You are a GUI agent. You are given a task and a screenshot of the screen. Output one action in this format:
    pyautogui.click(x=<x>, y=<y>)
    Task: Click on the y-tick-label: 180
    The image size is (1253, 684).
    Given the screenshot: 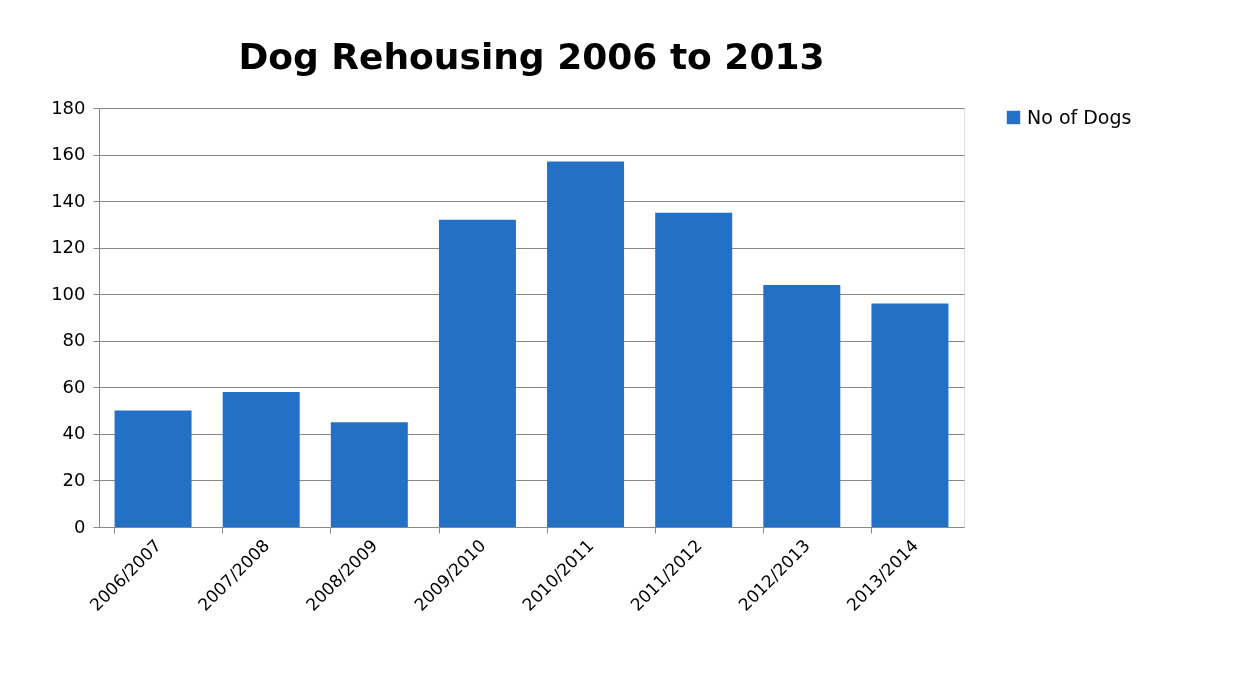 What is the action you would take?
    pyautogui.click(x=68, y=107)
    